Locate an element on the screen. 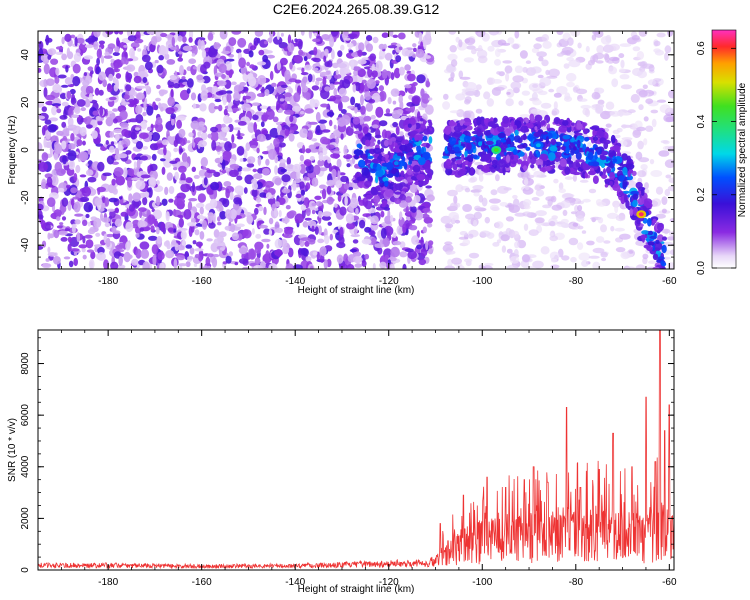 This screenshot has width=750, height=600. colorbar-tick-label: 0.4 is located at coordinates (701, 121).